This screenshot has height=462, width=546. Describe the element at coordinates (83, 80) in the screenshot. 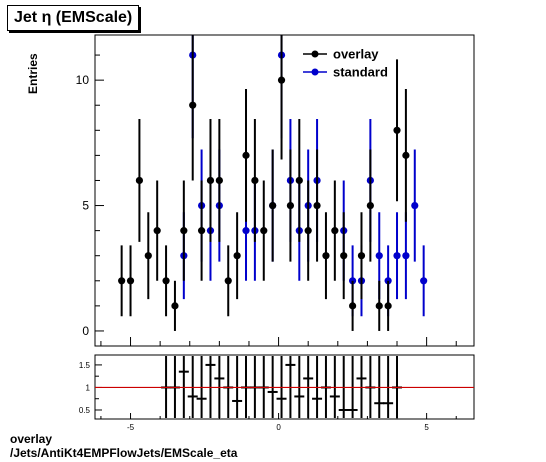

I see `y-tick-label: 10` at that location.